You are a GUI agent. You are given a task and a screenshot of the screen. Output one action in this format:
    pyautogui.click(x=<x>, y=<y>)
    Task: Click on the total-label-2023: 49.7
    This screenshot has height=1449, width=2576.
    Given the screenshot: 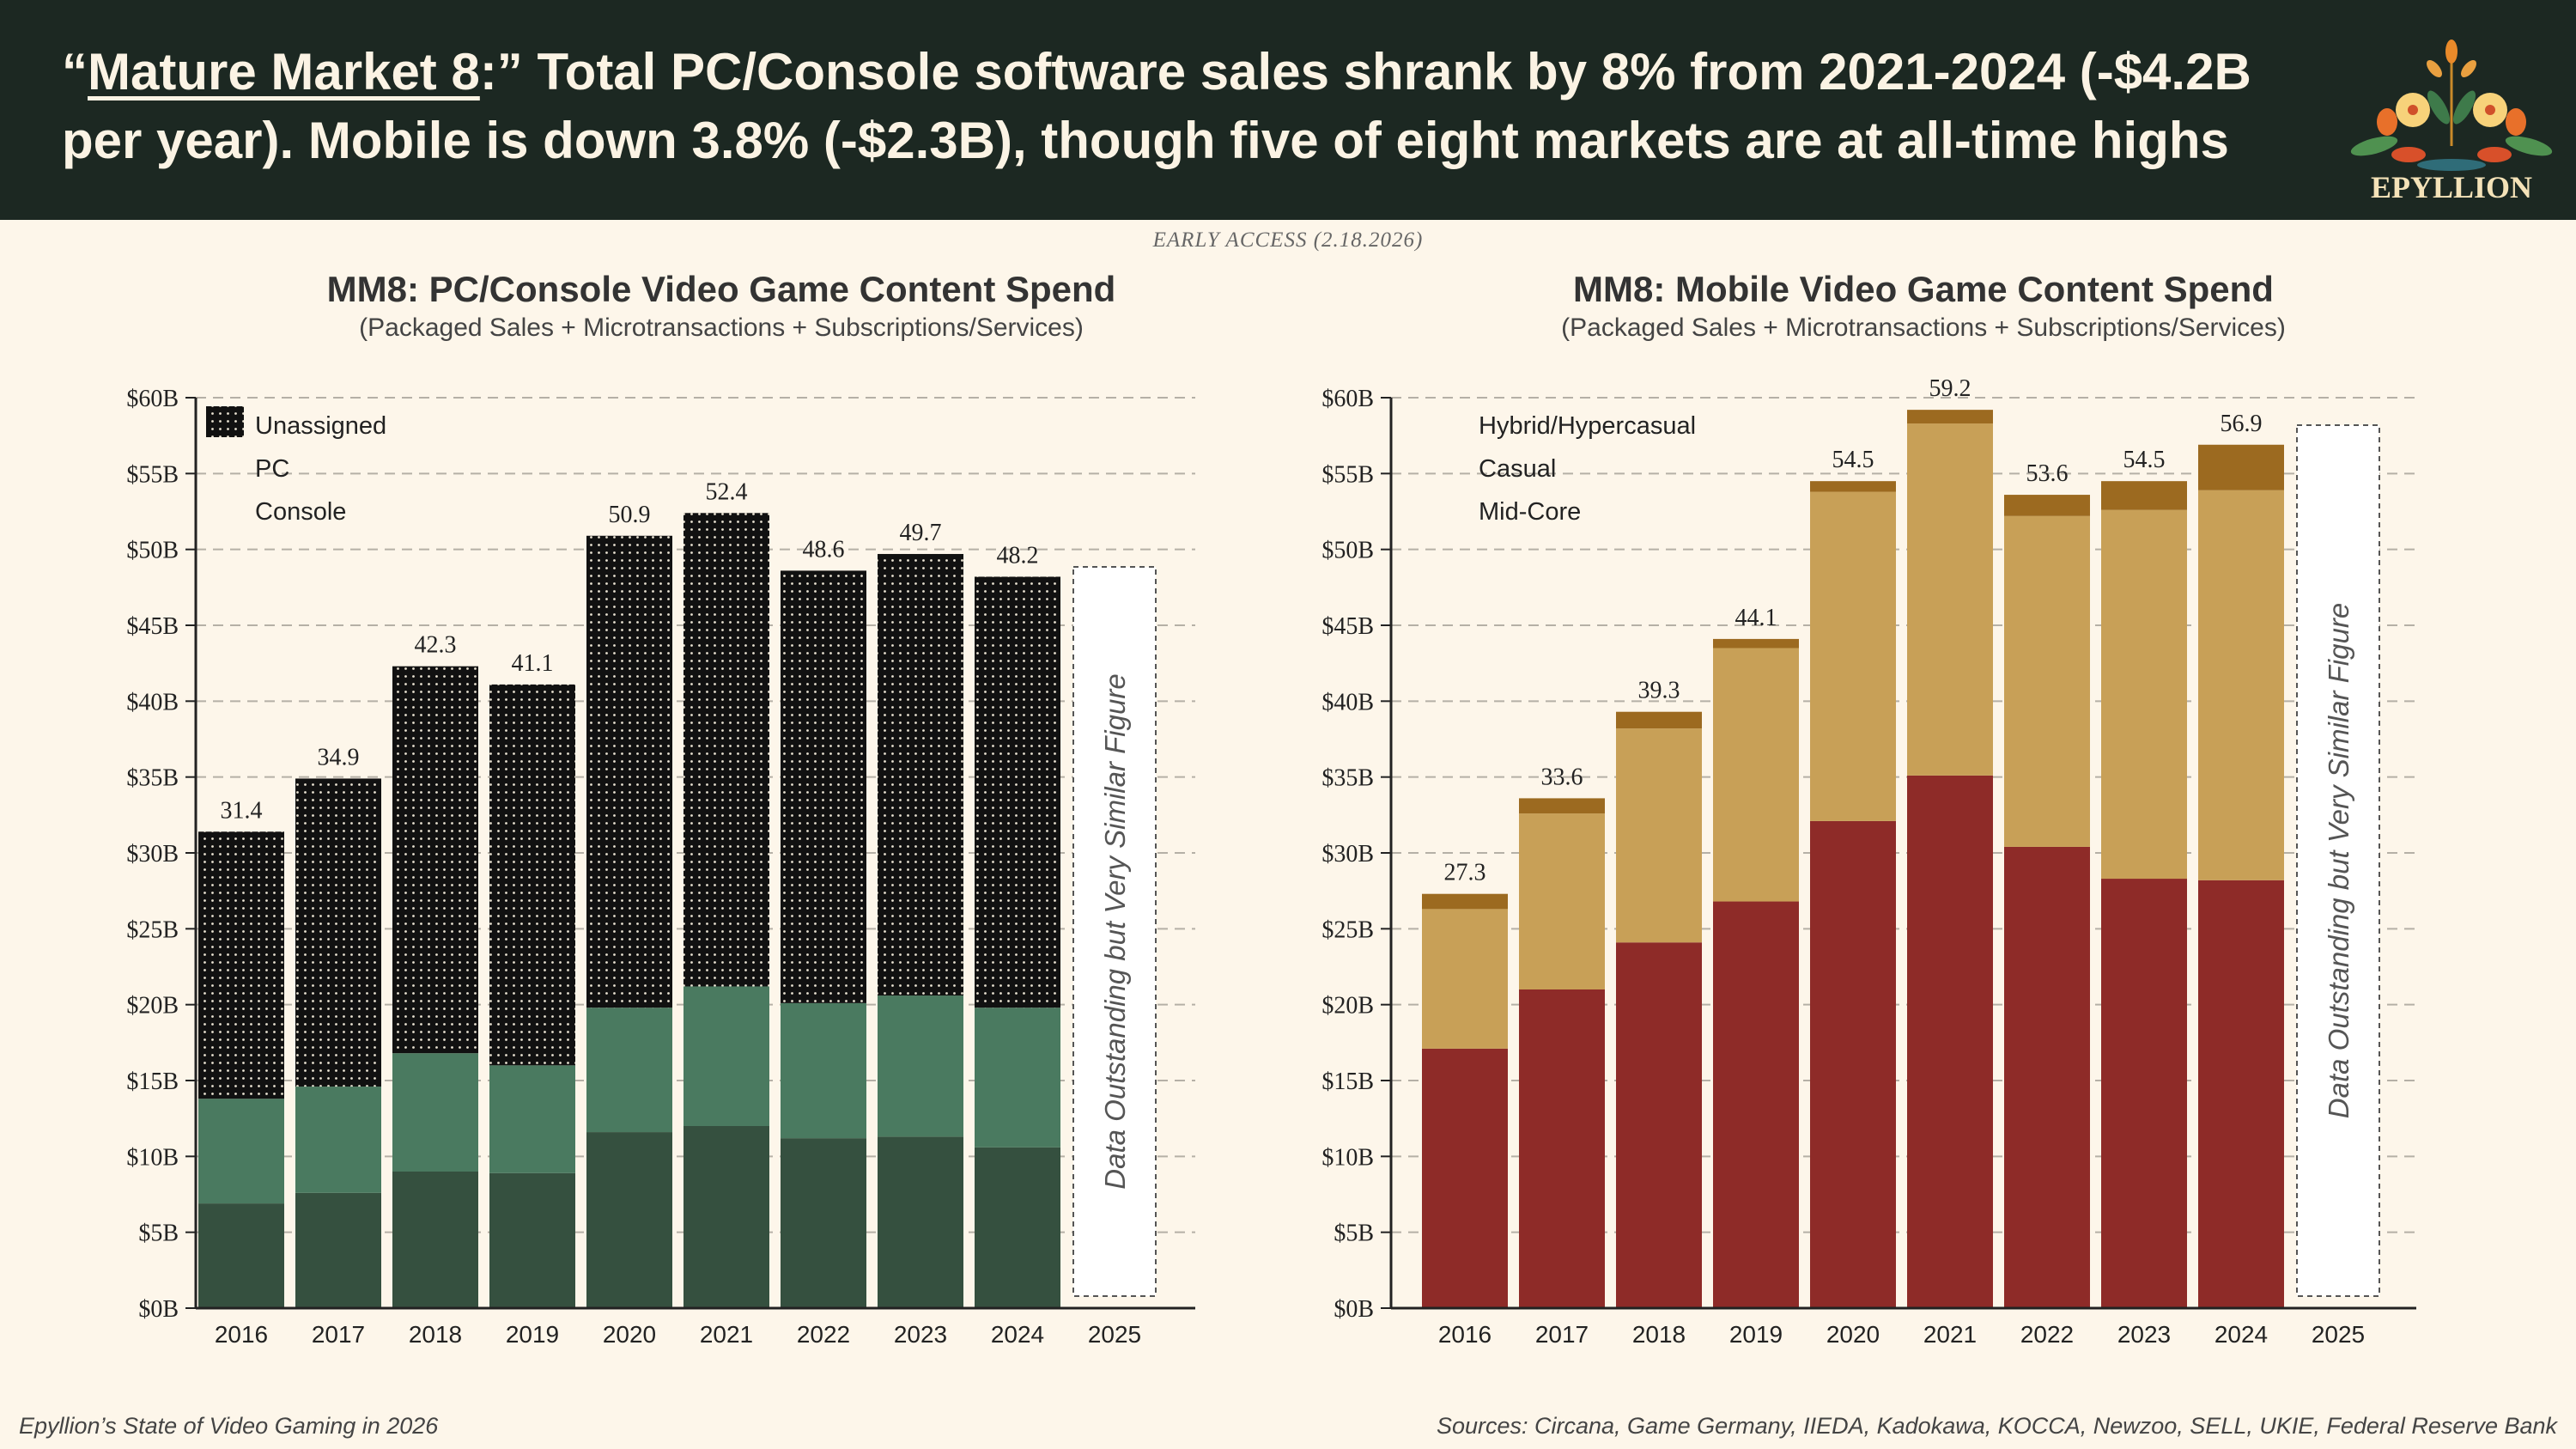 What is the action you would take?
    pyautogui.click(x=921, y=533)
    